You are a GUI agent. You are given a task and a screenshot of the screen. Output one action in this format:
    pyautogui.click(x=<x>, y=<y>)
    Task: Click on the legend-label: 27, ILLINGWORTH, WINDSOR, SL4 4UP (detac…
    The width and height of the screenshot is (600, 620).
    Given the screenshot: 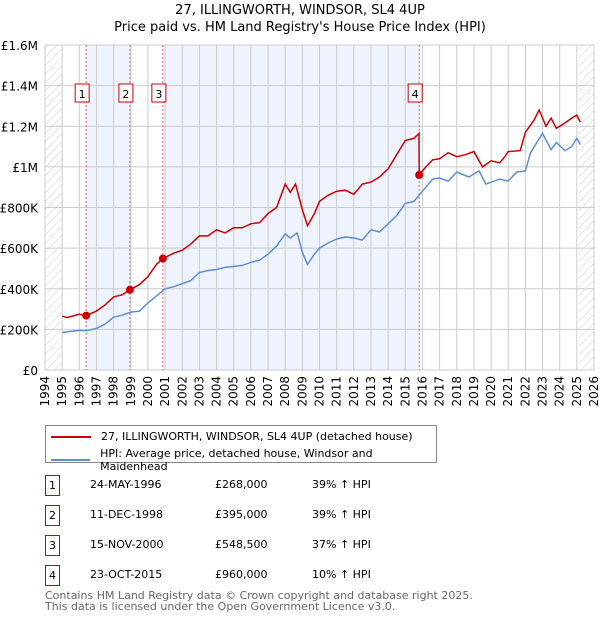 What is the action you would take?
    pyautogui.click(x=257, y=436)
    